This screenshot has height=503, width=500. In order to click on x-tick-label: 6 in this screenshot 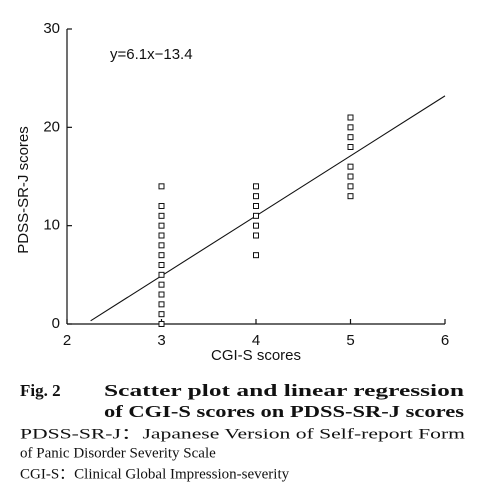, I will do `click(445, 340)`.